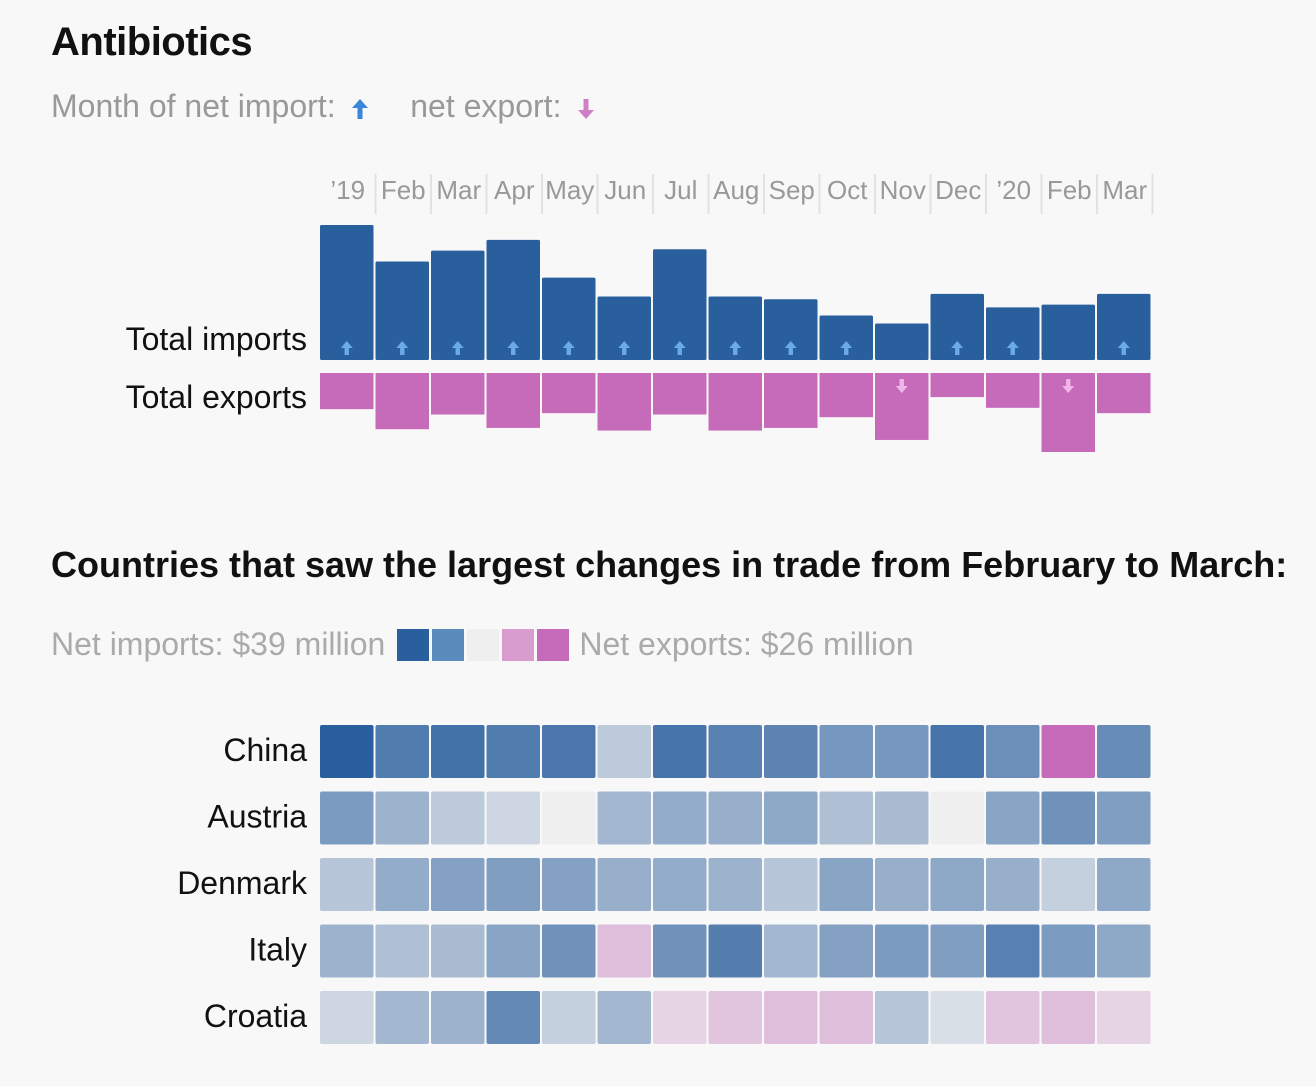  What do you see at coordinates (360, 108) in the screenshot?
I see `arrow-up-icon` at bounding box center [360, 108].